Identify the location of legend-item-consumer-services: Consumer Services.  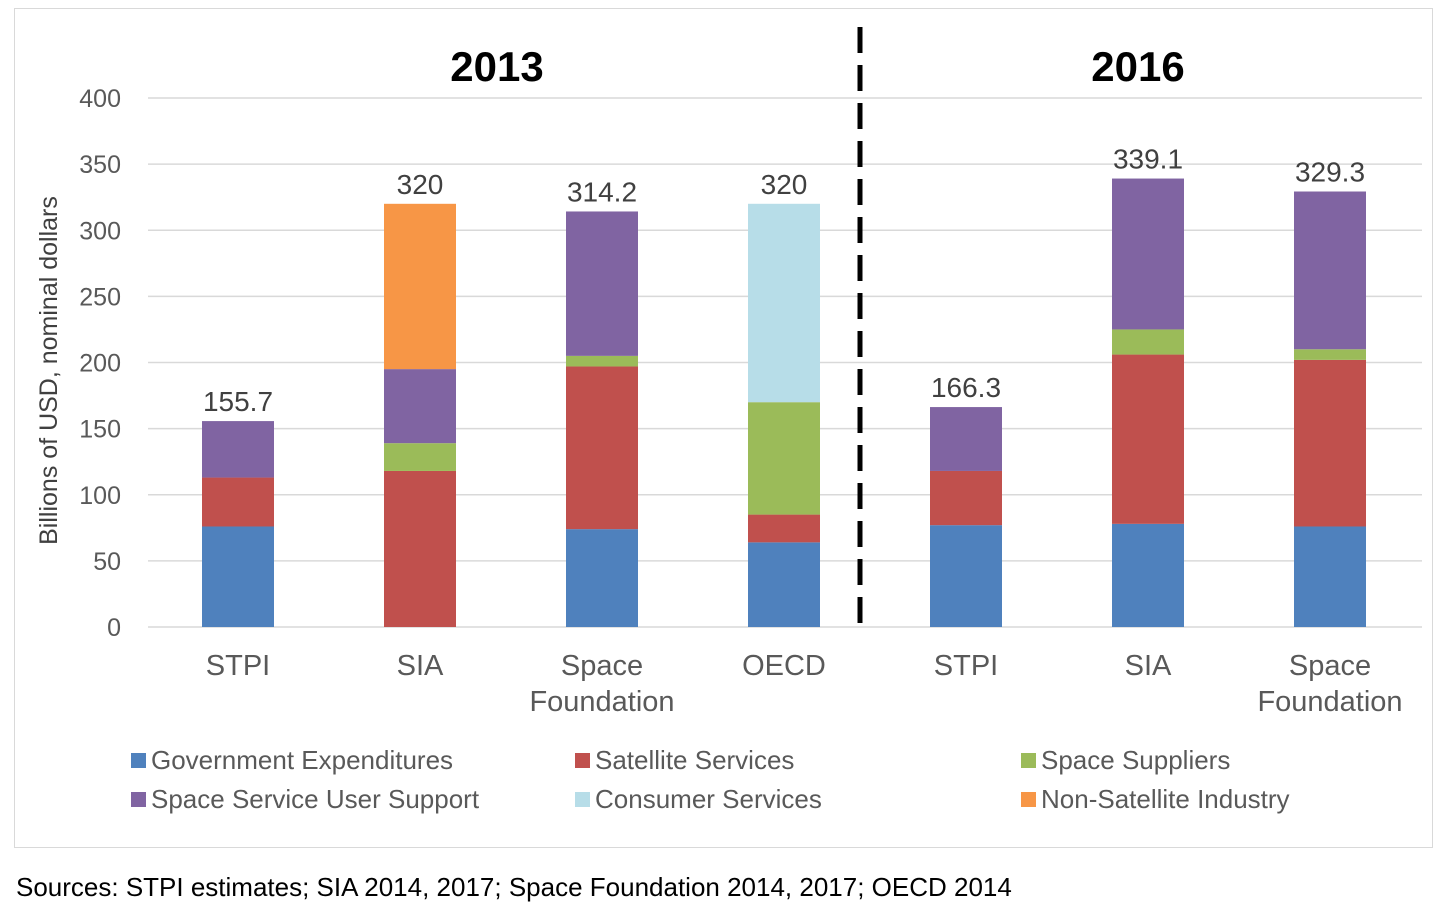
(698, 799).